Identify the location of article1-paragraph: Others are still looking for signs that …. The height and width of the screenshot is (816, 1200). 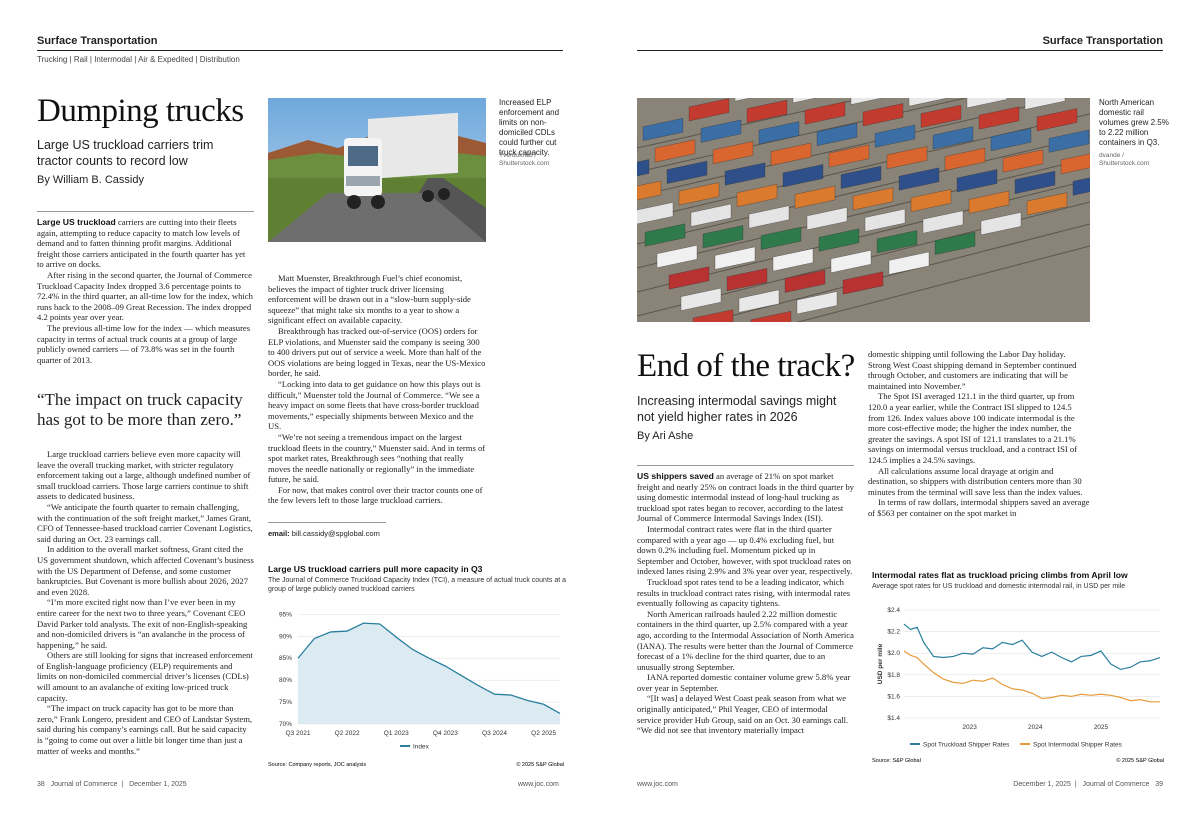
(145, 676).